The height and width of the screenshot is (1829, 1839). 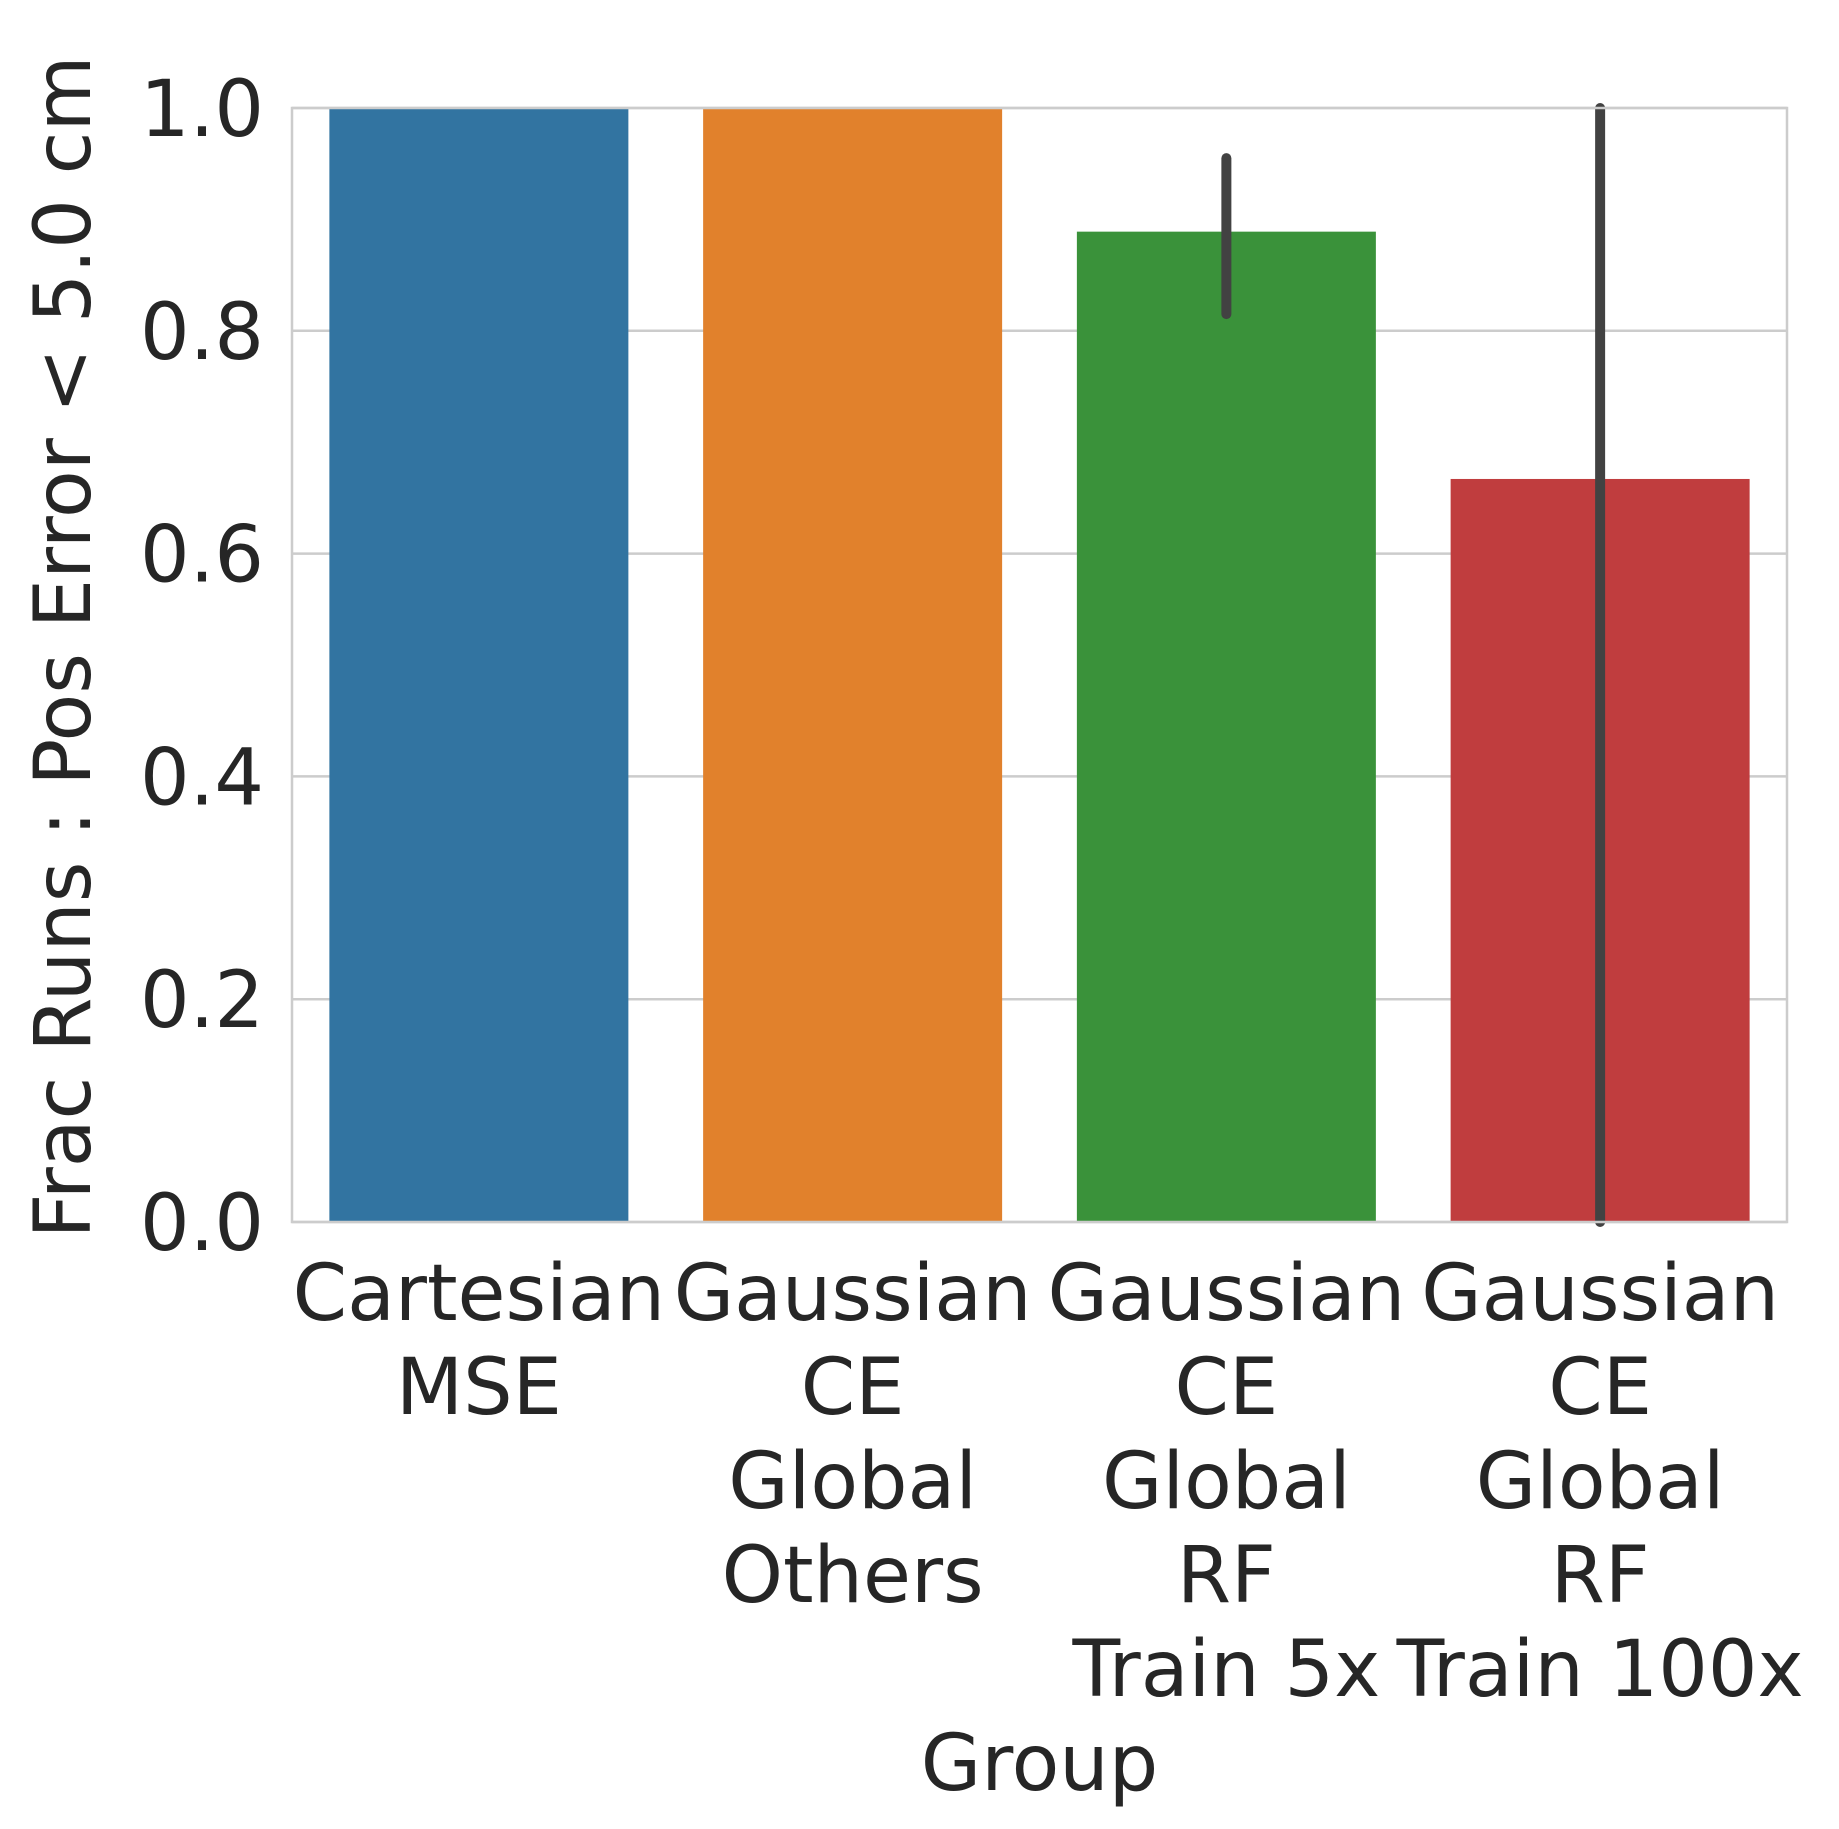 I want to click on x-axis-label: Group, so click(x=1039, y=1764).